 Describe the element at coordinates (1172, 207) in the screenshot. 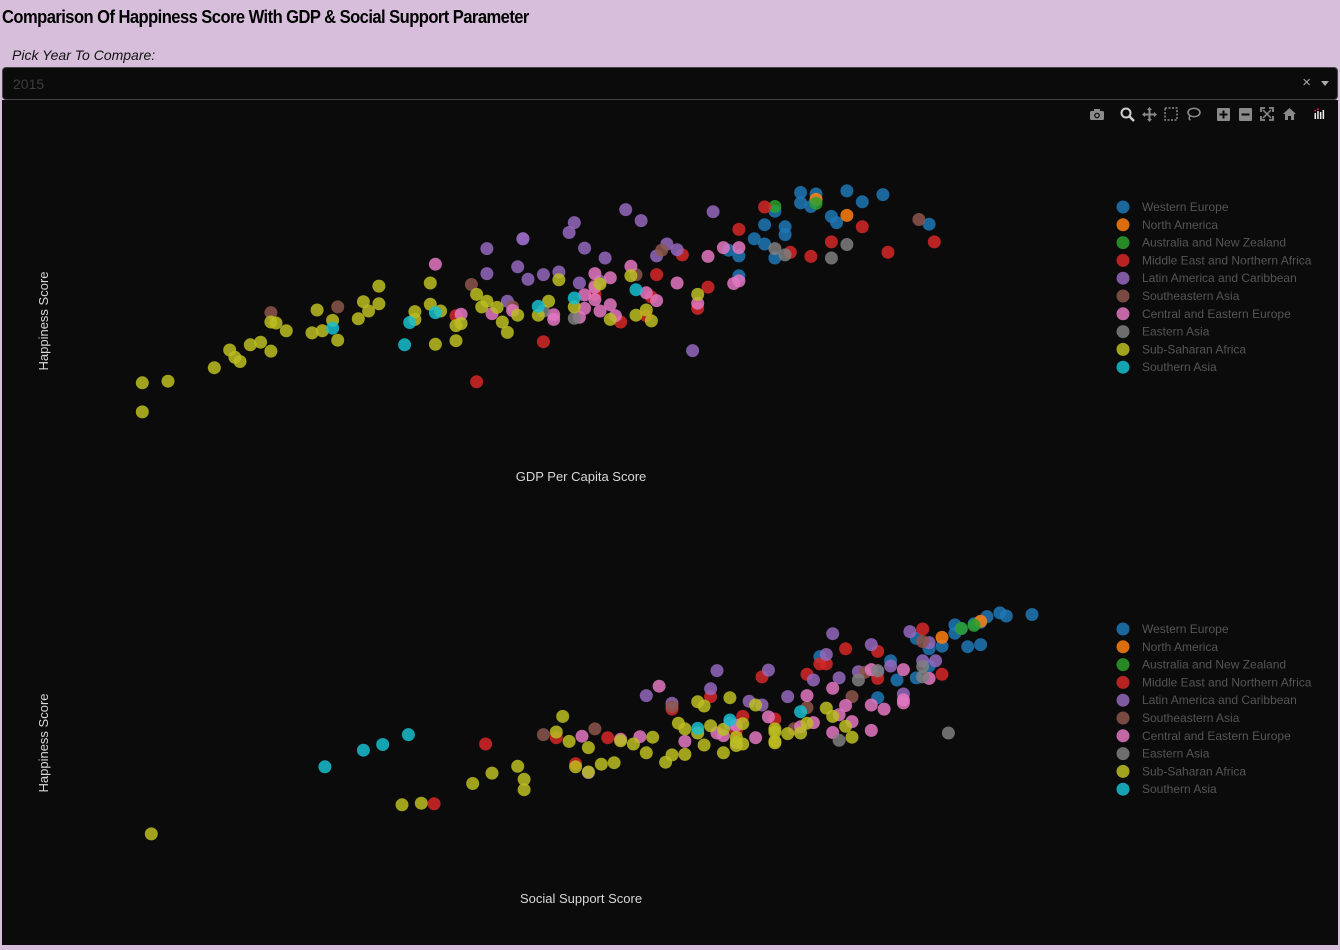

I see `gdp-legend-item-western-europe: Western Europe` at that location.